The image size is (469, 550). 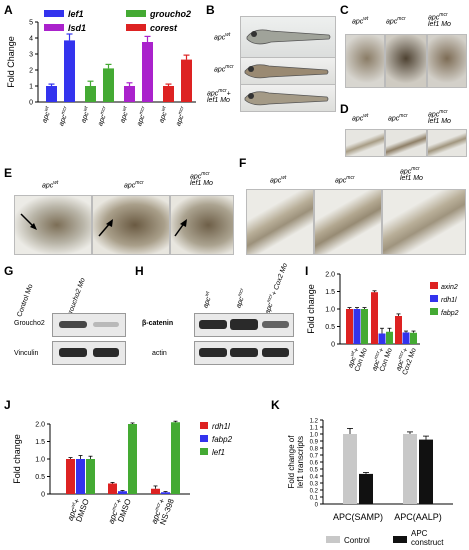 What do you see at coordinates (164, 28) in the screenshot?
I see `chart-a-legend-label-3: corest` at bounding box center [164, 28].